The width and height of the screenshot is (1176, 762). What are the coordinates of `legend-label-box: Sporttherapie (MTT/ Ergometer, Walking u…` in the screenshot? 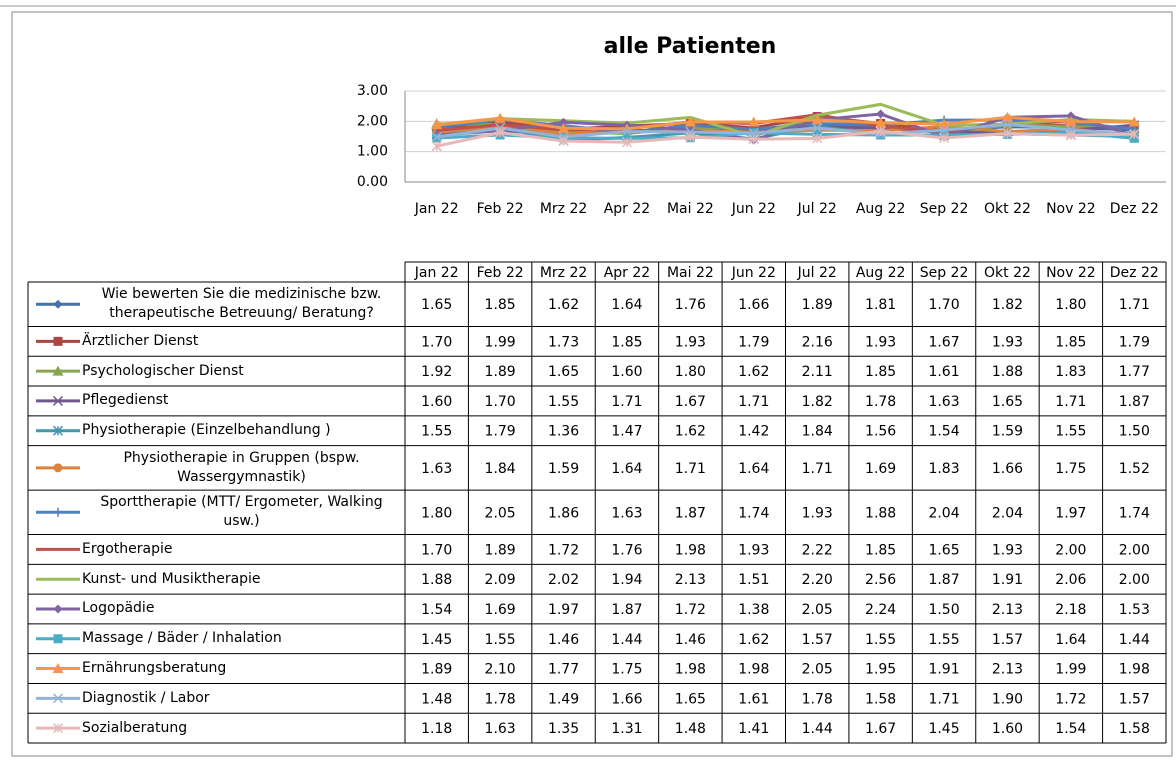 It's located at (241, 512).